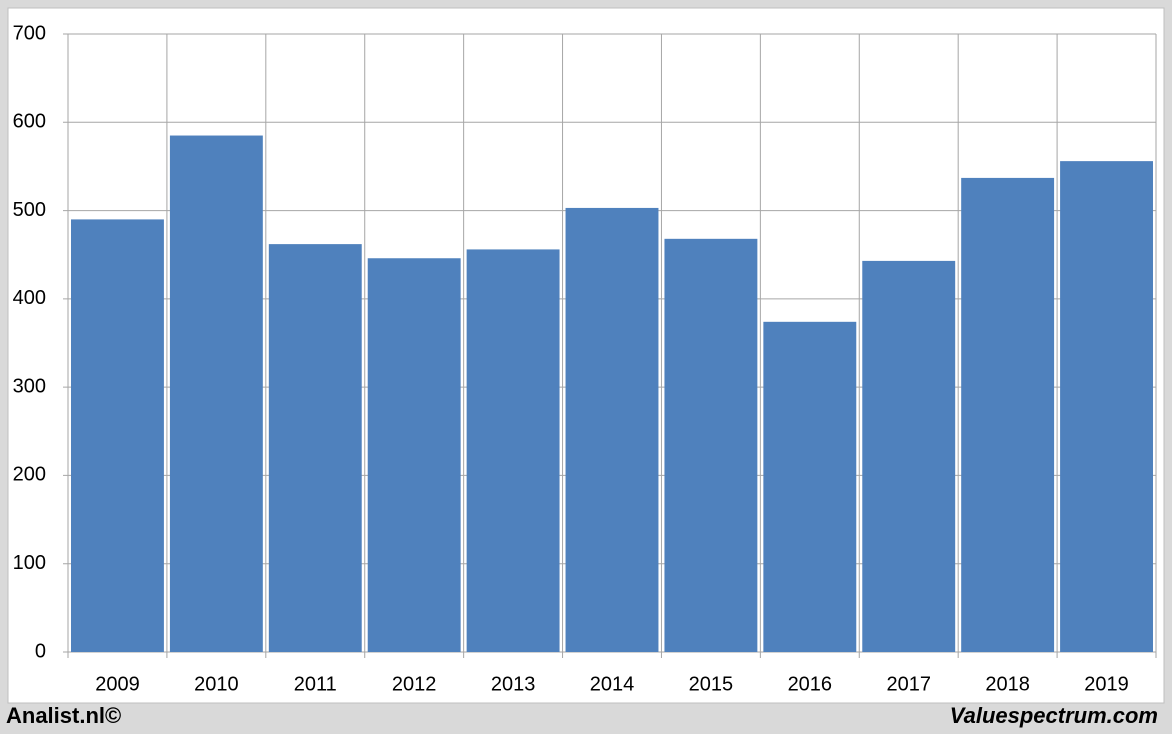 The height and width of the screenshot is (734, 1172). What do you see at coordinates (29, 475) in the screenshot?
I see `y-tick-label: 200` at bounding box center [29, 475].